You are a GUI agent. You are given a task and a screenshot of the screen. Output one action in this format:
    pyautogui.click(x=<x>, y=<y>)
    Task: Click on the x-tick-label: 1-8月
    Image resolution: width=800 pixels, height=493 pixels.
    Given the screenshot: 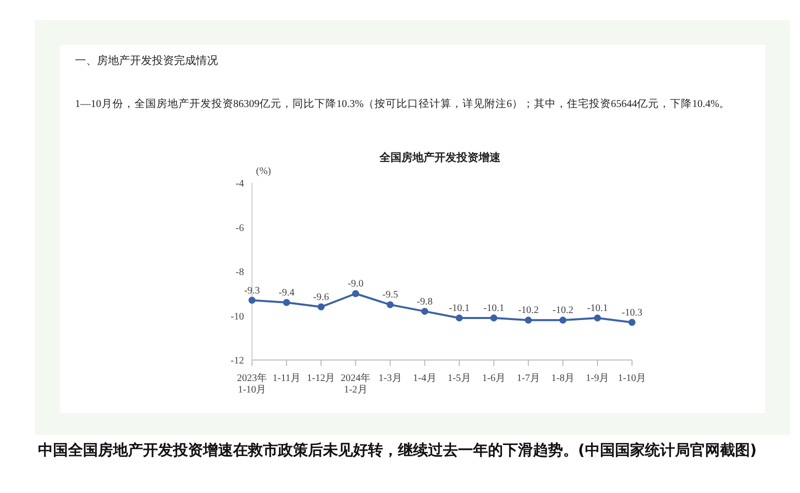 What is the action you would take?
    pyautogui.click(x=563, y=378)
    